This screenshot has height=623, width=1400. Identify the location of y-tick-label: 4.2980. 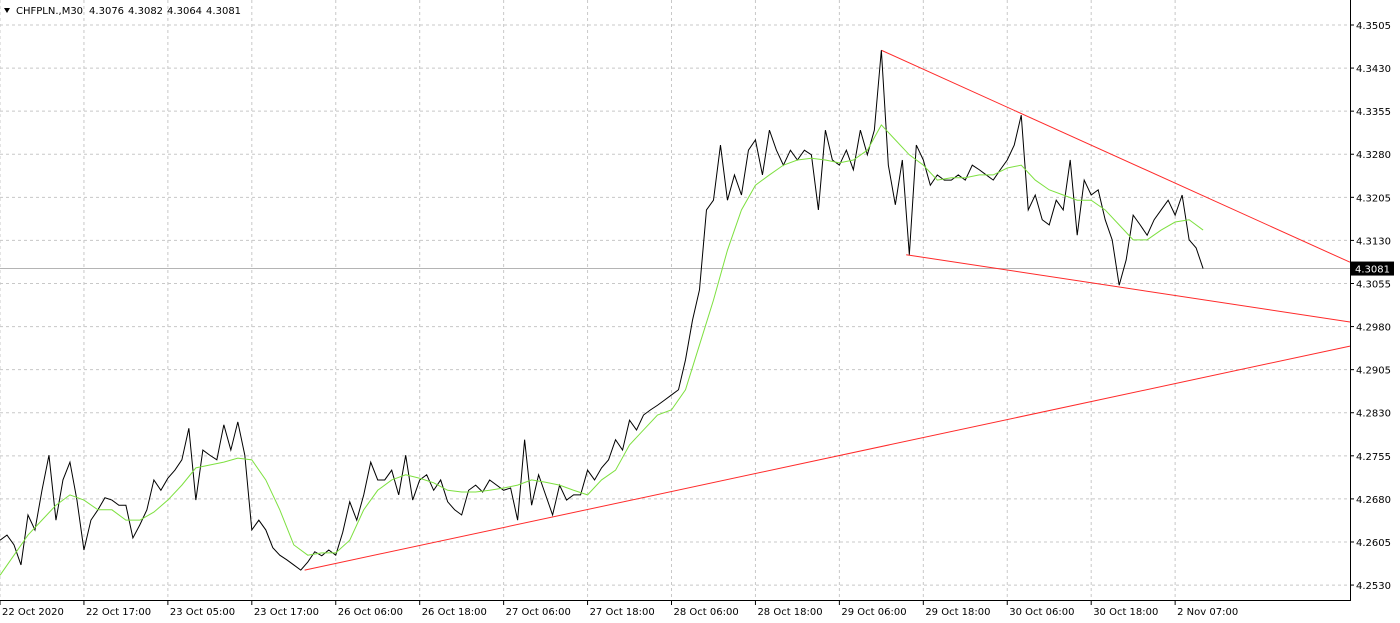
(1373, 328).